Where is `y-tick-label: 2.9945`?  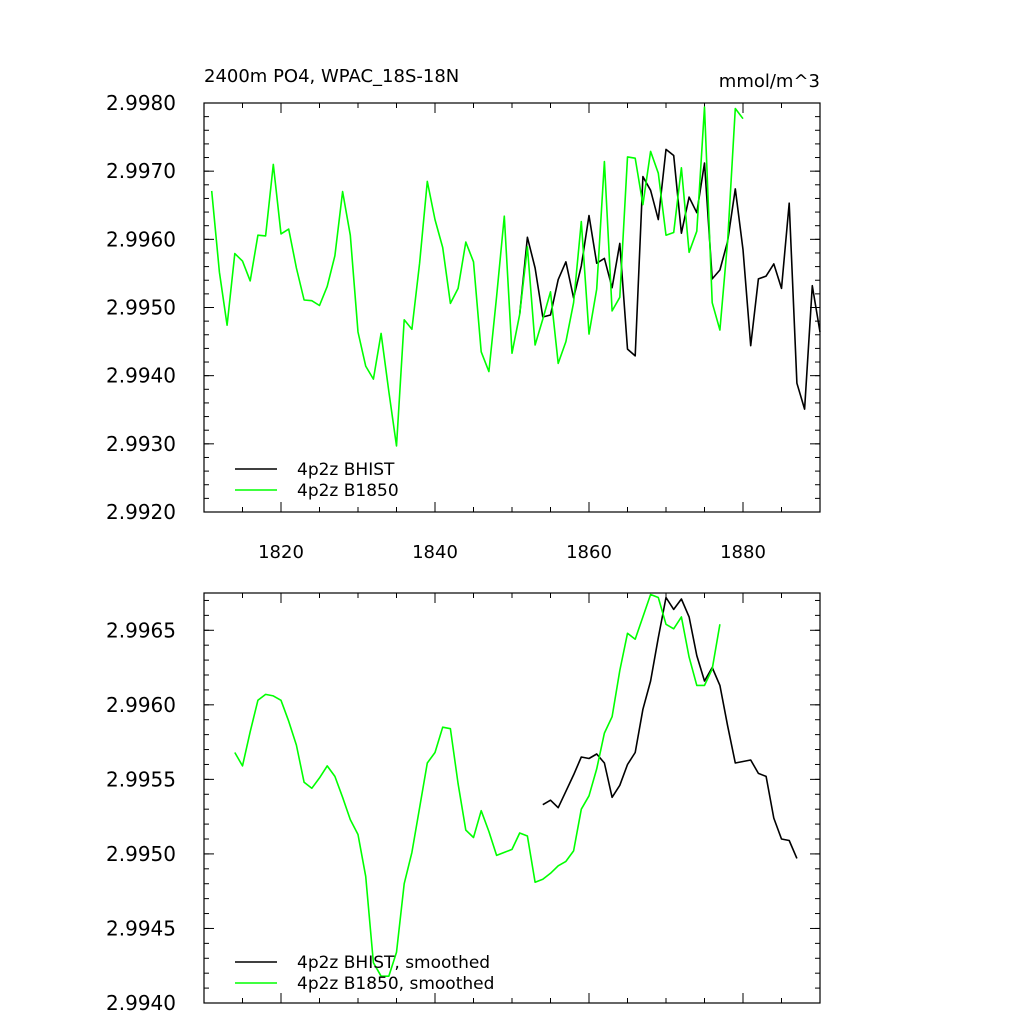
y-tick-label: 2.9945 is located at coordinates (141, 928).